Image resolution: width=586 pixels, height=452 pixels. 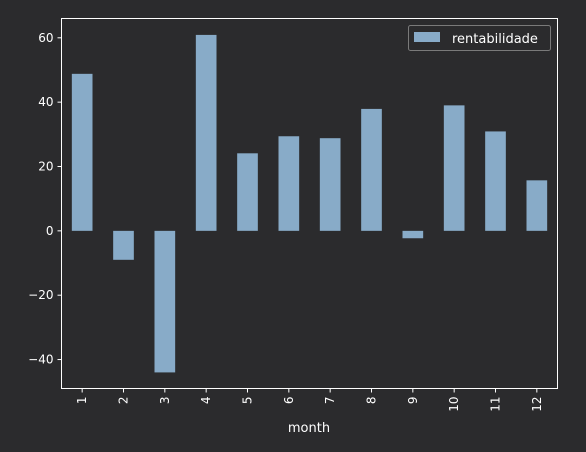 What do you see at coordinates (165, 401) in the screenshot?
I see `x-tick-label: 3` at bounding box center [165, 401].